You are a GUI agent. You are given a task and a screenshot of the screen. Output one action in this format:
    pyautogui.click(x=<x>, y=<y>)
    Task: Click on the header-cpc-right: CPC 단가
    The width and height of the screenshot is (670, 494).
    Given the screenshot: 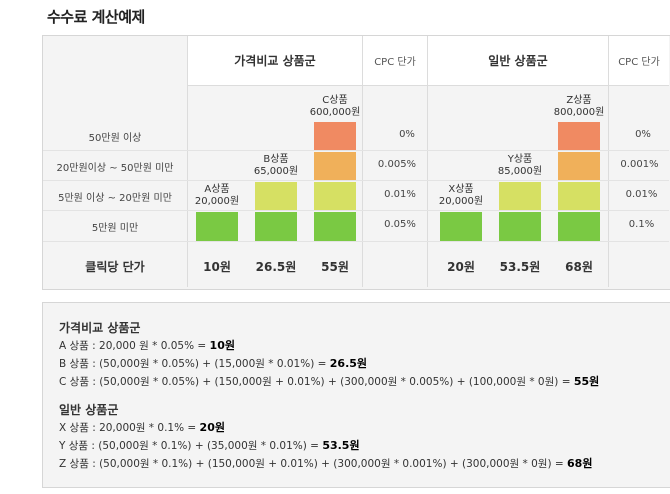 What is the action you would take?
    pyautogui.click(x=639, y=61)
    